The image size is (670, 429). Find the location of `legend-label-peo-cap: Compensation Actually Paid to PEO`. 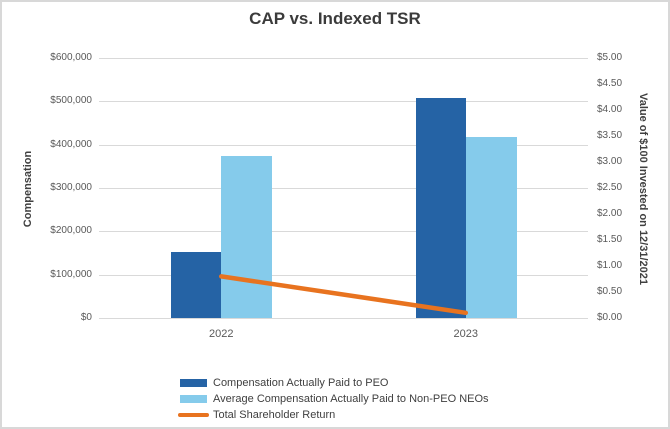

legend-label-peo-cap: Compensation Actually Paid to PEO is located at coordinates (301, 383).